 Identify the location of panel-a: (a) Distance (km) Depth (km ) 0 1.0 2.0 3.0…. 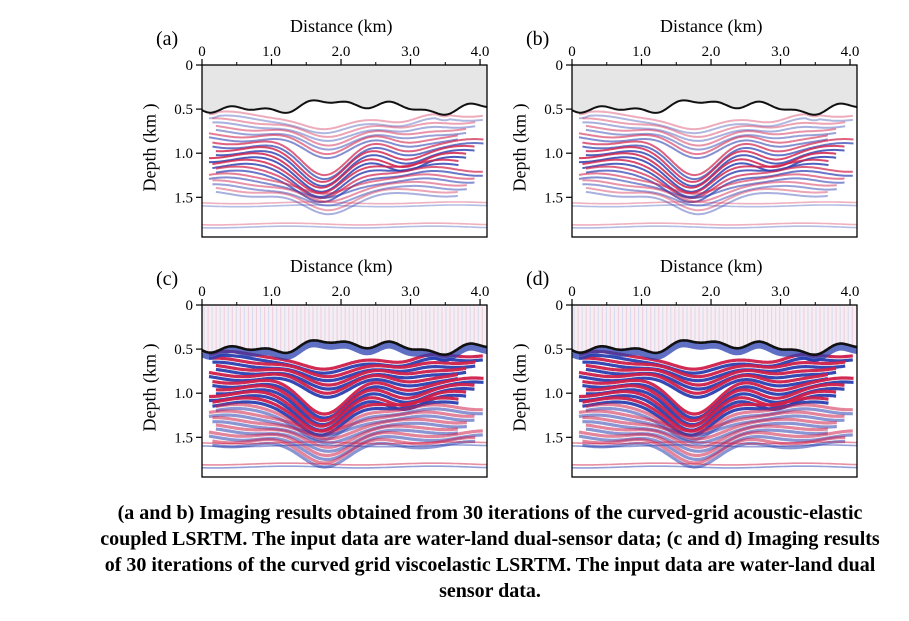
(320, 127).